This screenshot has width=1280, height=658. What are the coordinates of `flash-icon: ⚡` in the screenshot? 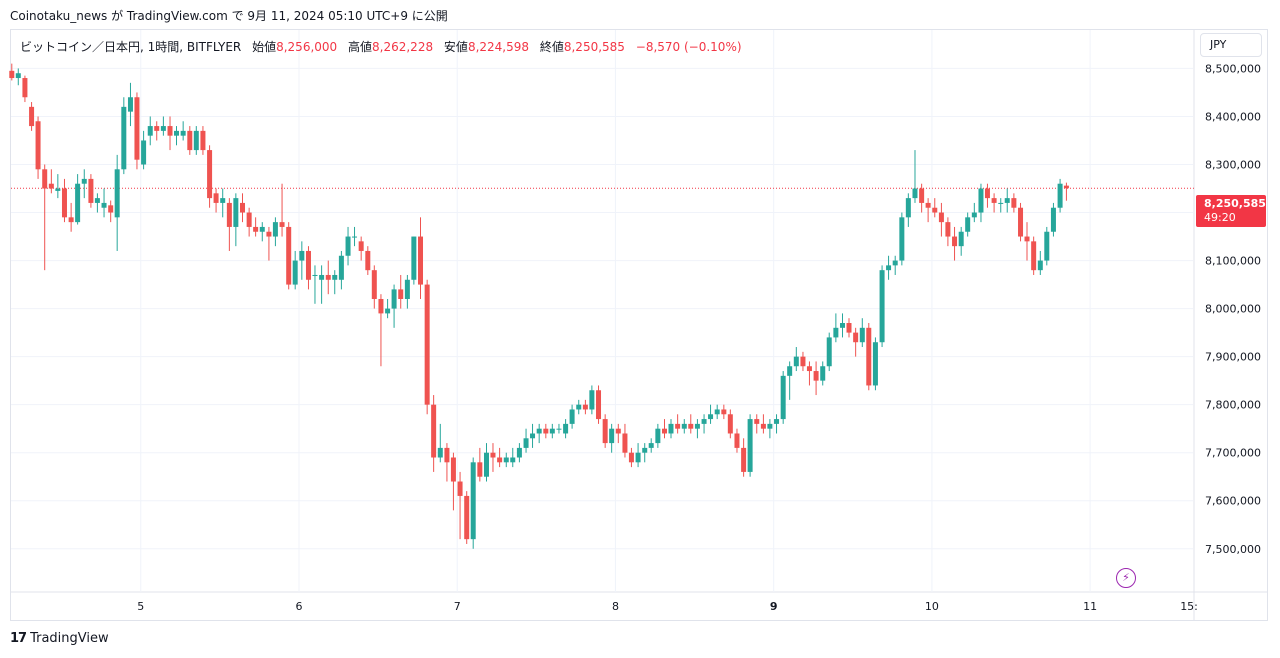 It's located at (1126, 578).